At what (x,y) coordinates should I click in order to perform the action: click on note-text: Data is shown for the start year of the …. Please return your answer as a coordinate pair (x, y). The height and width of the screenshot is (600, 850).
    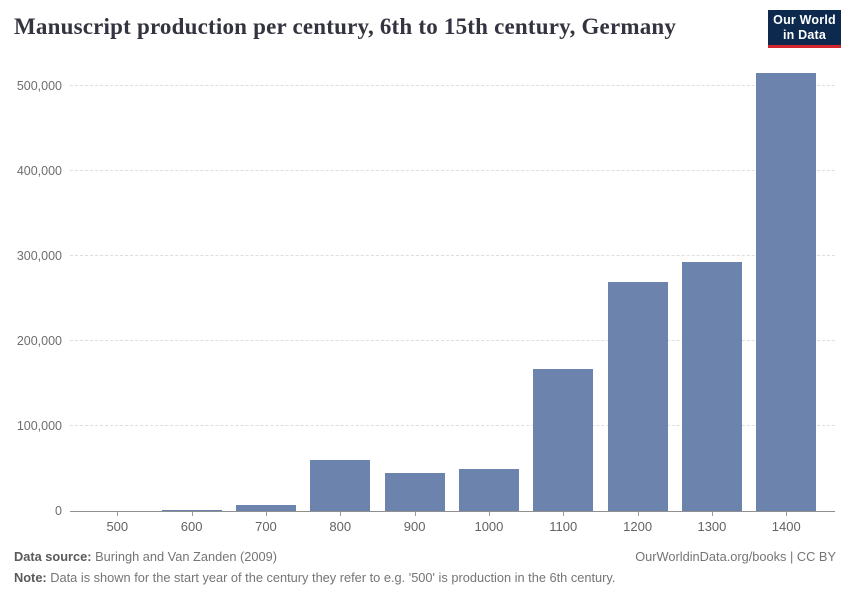
    Looking at the image, I should click on (331, 577).